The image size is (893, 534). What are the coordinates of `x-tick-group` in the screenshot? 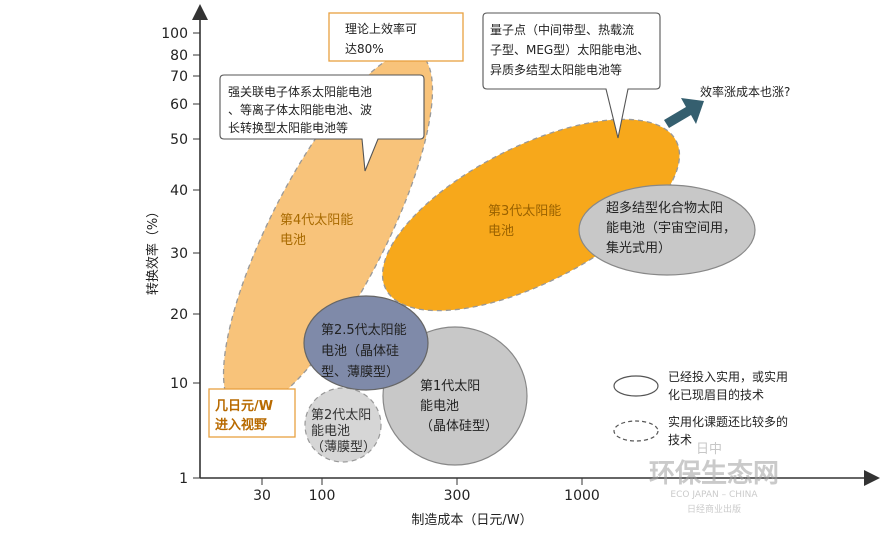 It's located at (422, 481).